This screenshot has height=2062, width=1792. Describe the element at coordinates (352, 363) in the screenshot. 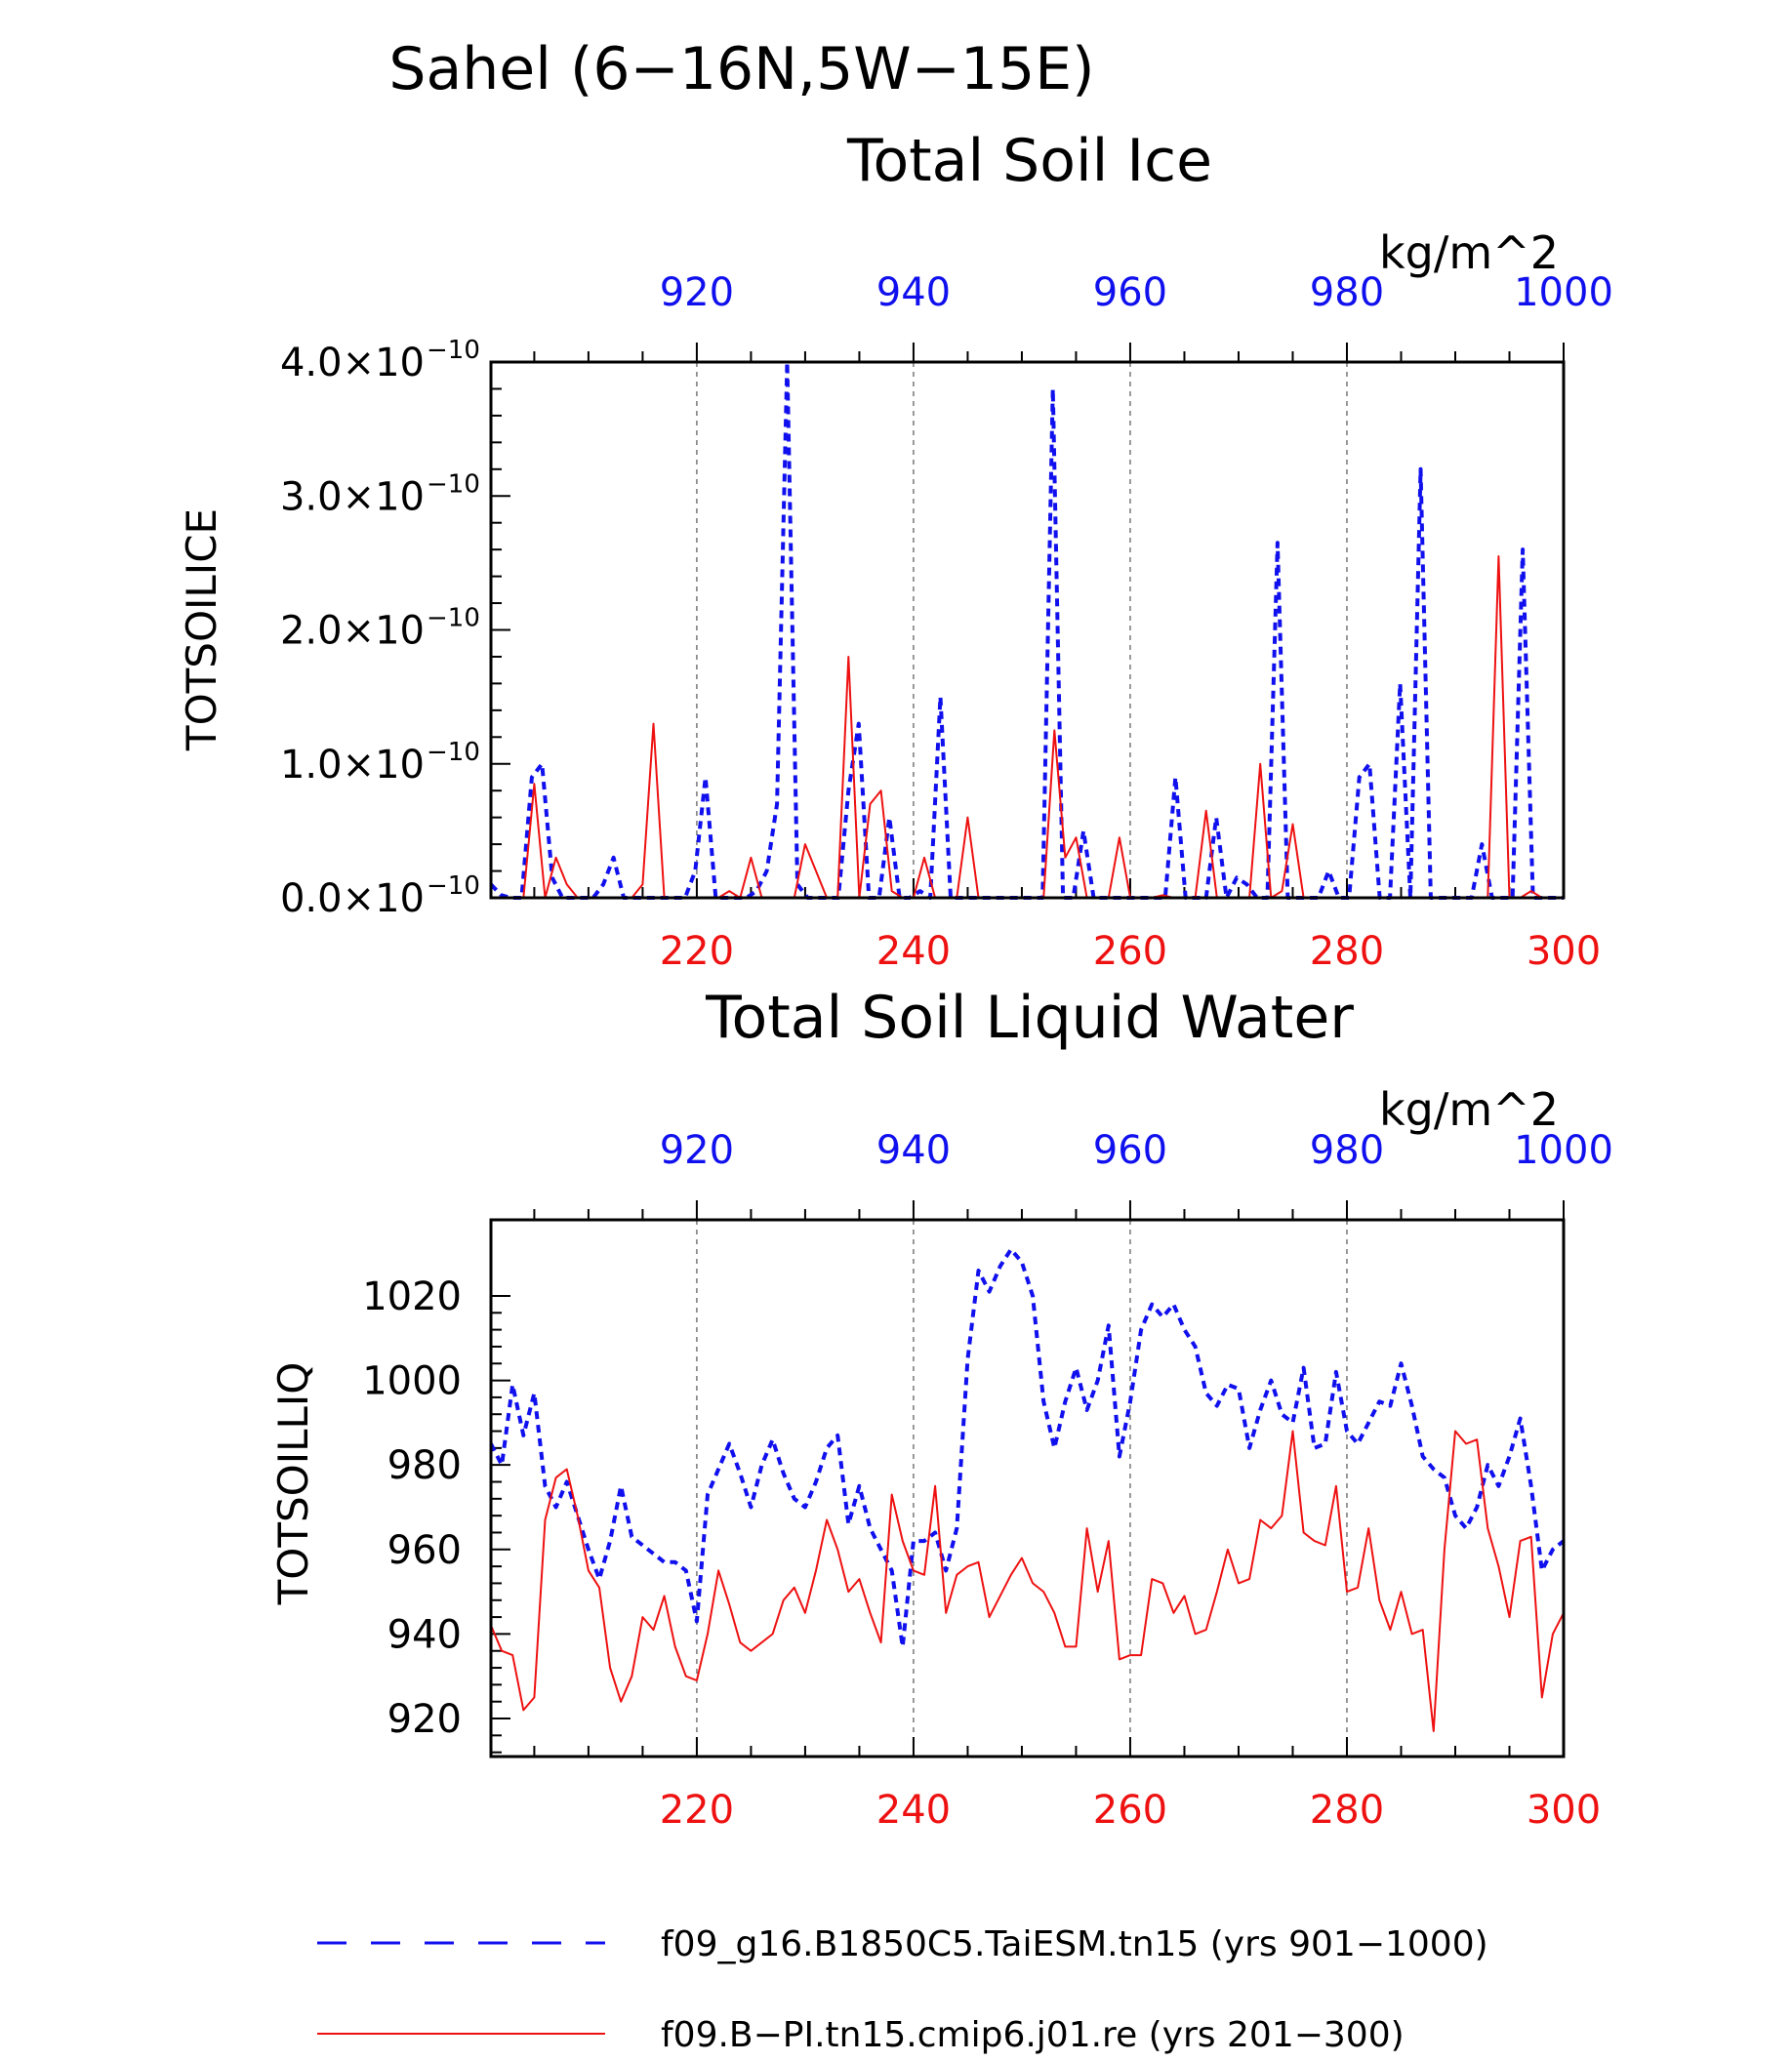

I see `ytick-label-4: 4.0×10` at that location.